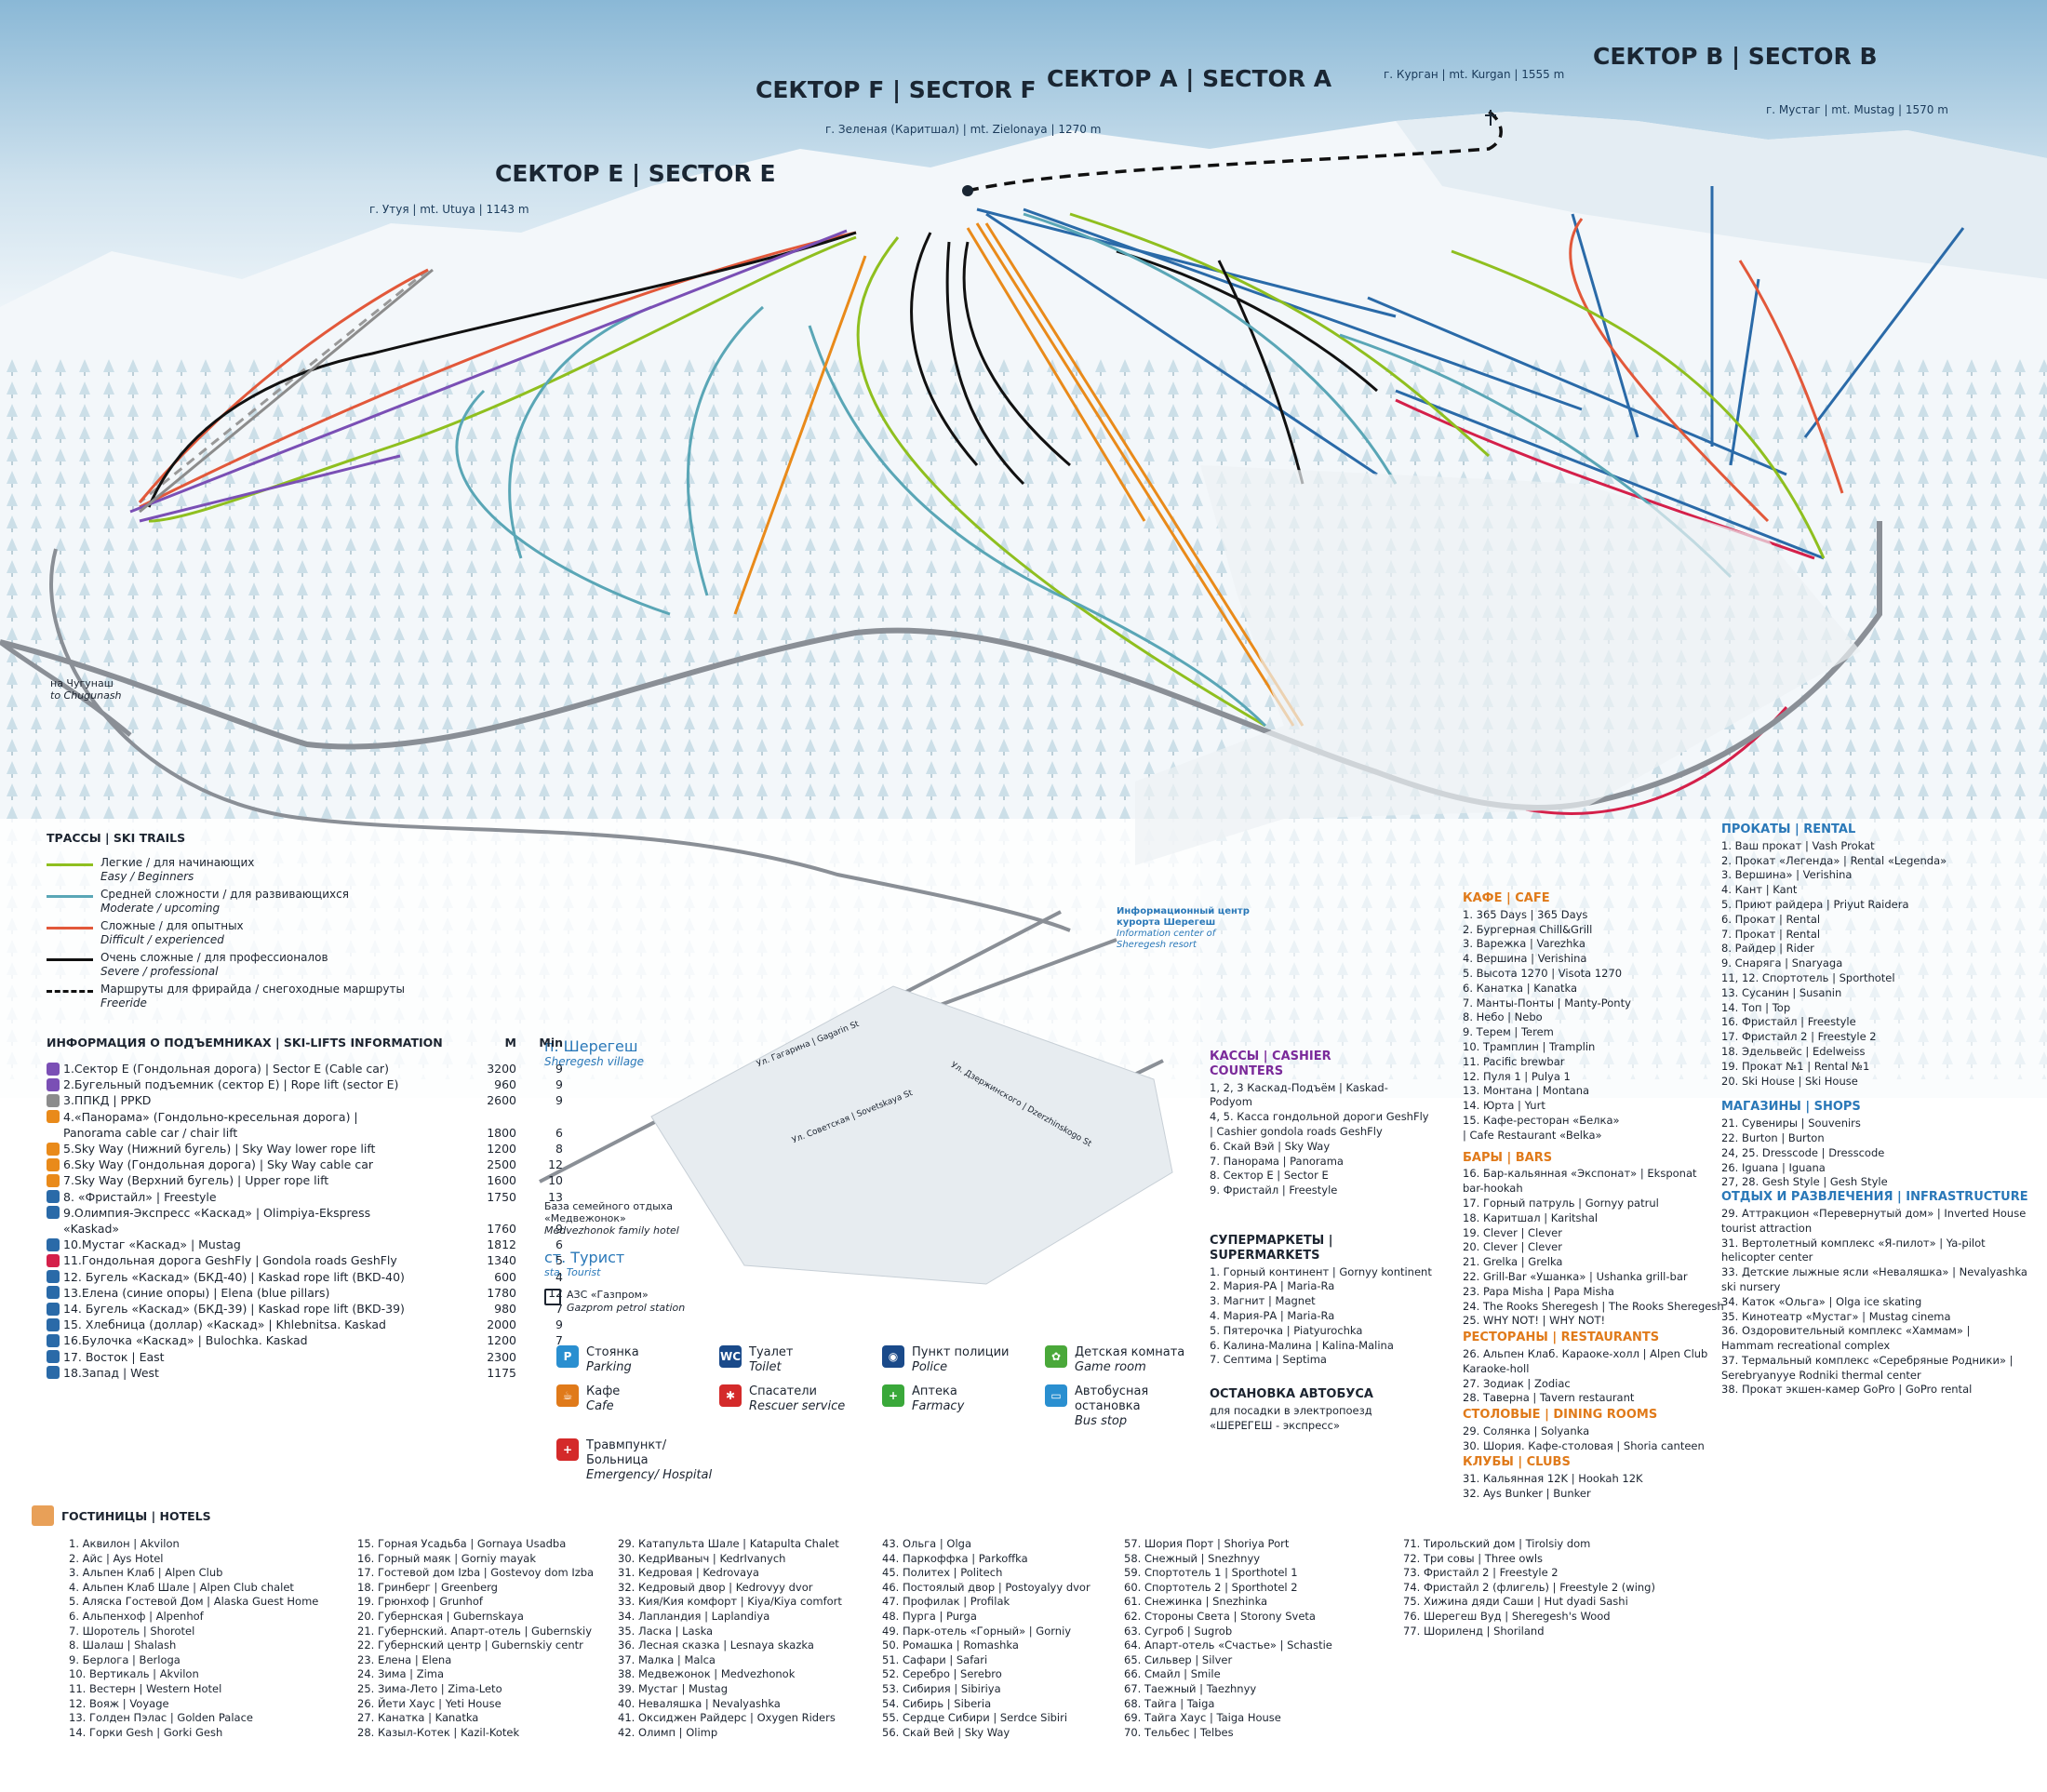 The width and height of the screenshot is (2047, 1792). I want to click on trail-legend-en: Moderate / upcoming, so click(160, 909).